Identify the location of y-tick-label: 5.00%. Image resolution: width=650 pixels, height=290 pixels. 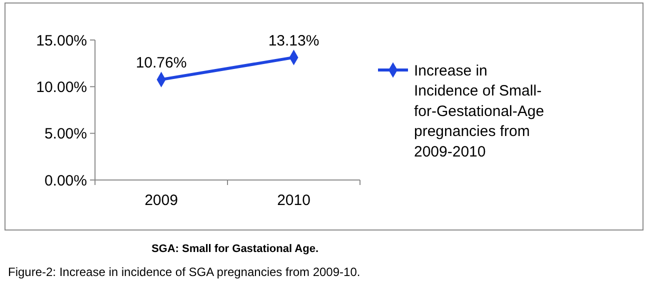
(65, 134).